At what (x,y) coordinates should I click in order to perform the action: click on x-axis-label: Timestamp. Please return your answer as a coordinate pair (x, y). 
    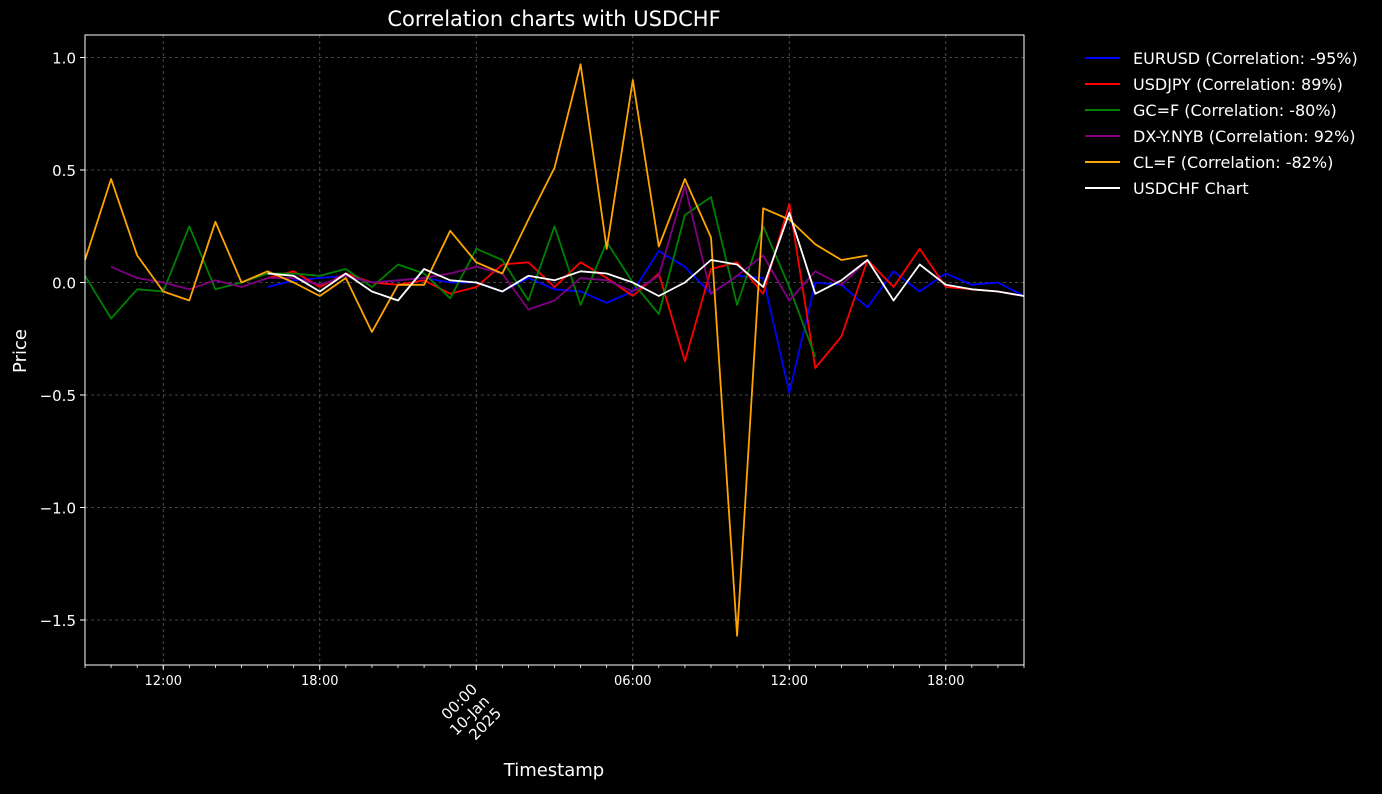
    Looking at the image, I should click on (553, 770).